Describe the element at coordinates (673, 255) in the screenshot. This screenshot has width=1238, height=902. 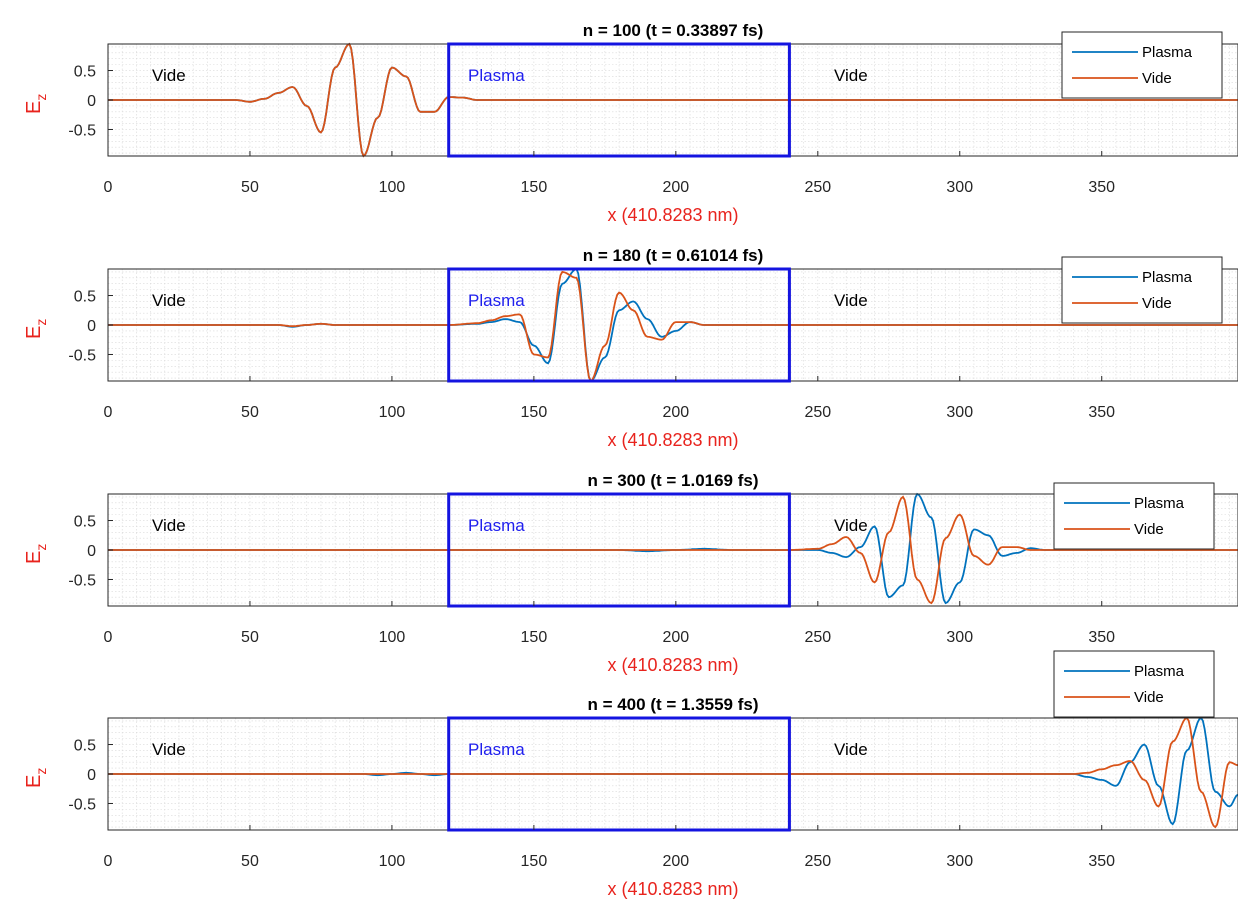
I see `chart-title: n = 180 (t = 0.61014 fs)` at that location.